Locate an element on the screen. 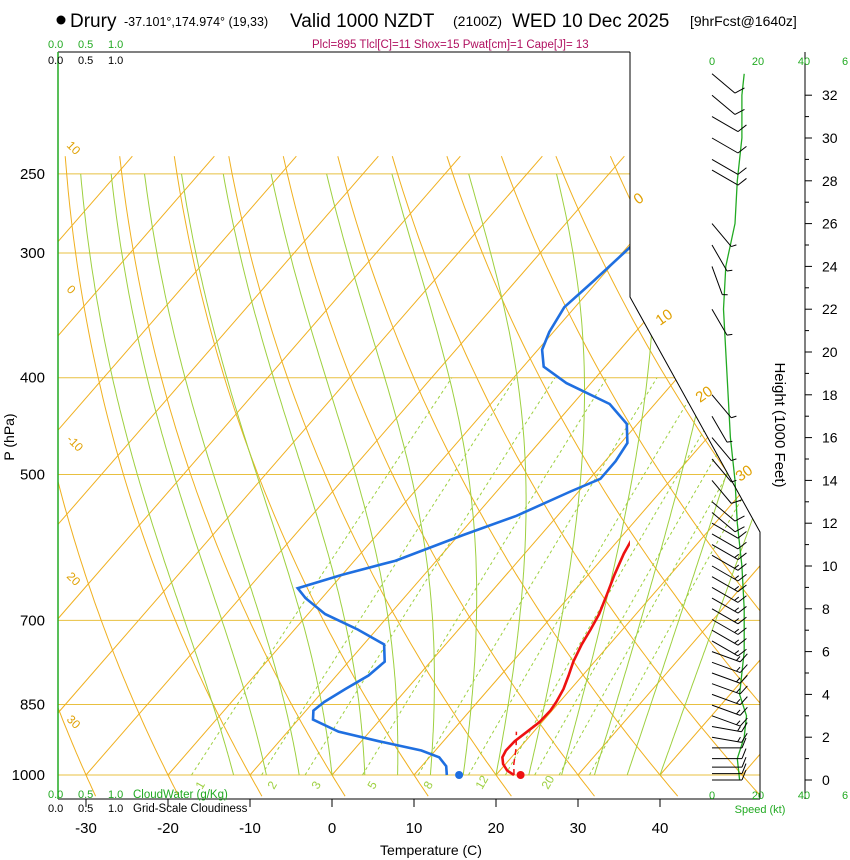  wind-panel is located at coordinates (729, 427).